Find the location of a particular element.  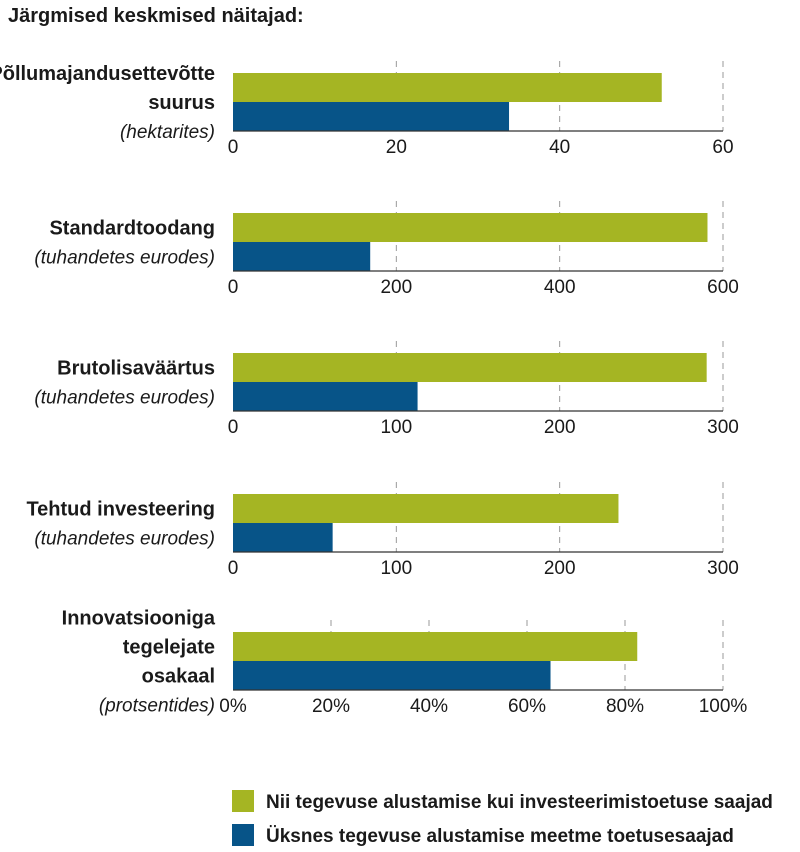

legend-swatch-blue is located at coordinates (243, 835).